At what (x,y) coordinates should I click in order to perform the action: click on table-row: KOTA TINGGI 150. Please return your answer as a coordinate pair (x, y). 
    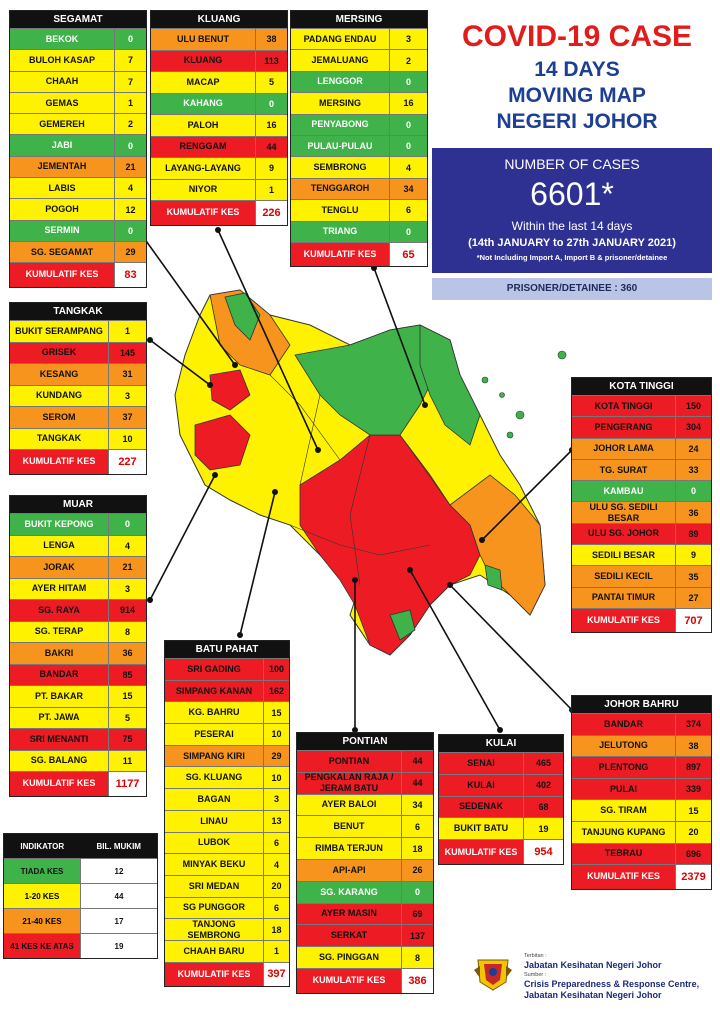
    Looking at the image, I should click on (641, 406).